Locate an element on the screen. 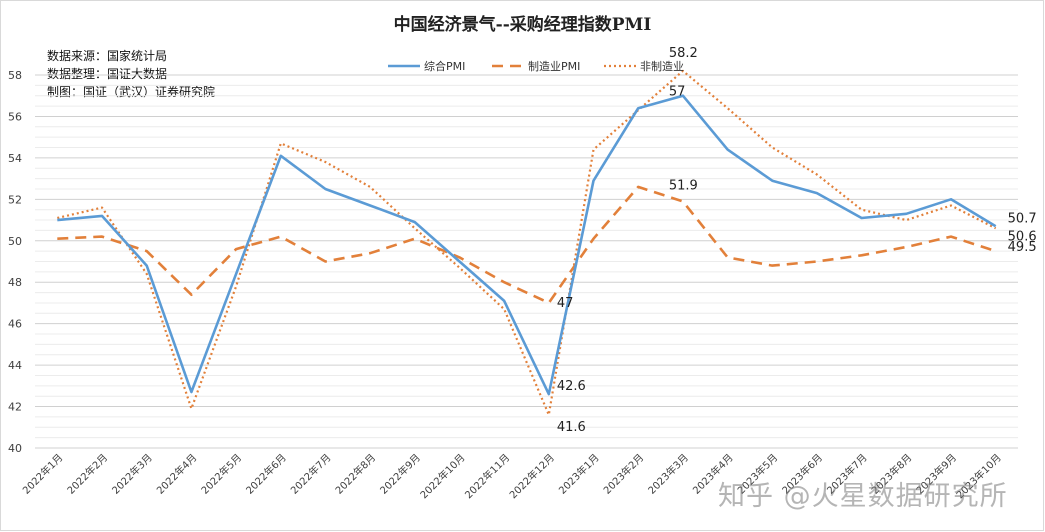 Image resolution: width=1045 pixels, height=532 pixels. x-tick-label: 2023年2月 is located at coordinates (623, 474).